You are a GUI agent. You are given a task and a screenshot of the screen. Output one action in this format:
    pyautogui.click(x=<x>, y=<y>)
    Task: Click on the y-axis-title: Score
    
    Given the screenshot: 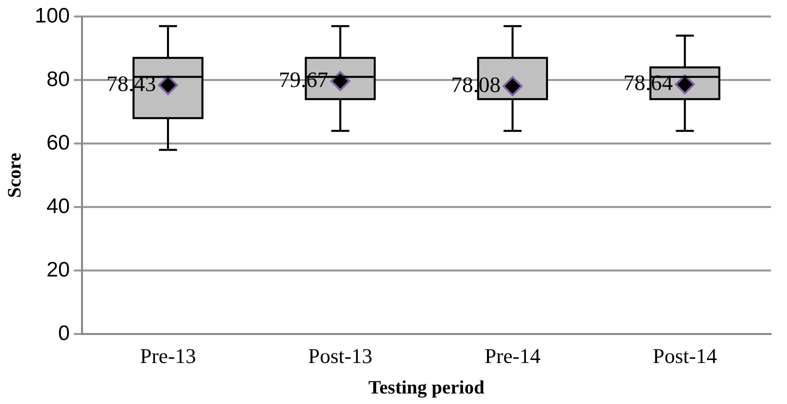 What is the action you would take?
    pyautogui.click(x=15, y=175)
    